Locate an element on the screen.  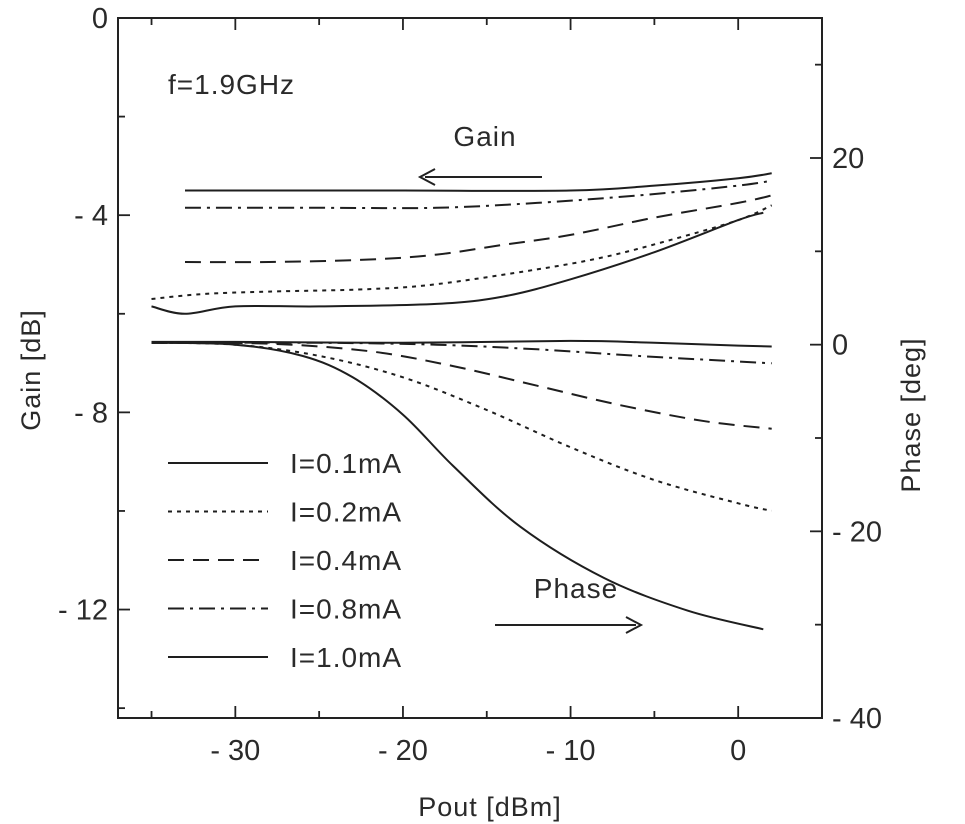
y-right-tick-label: - 40 is located at coordinates (857, 719).